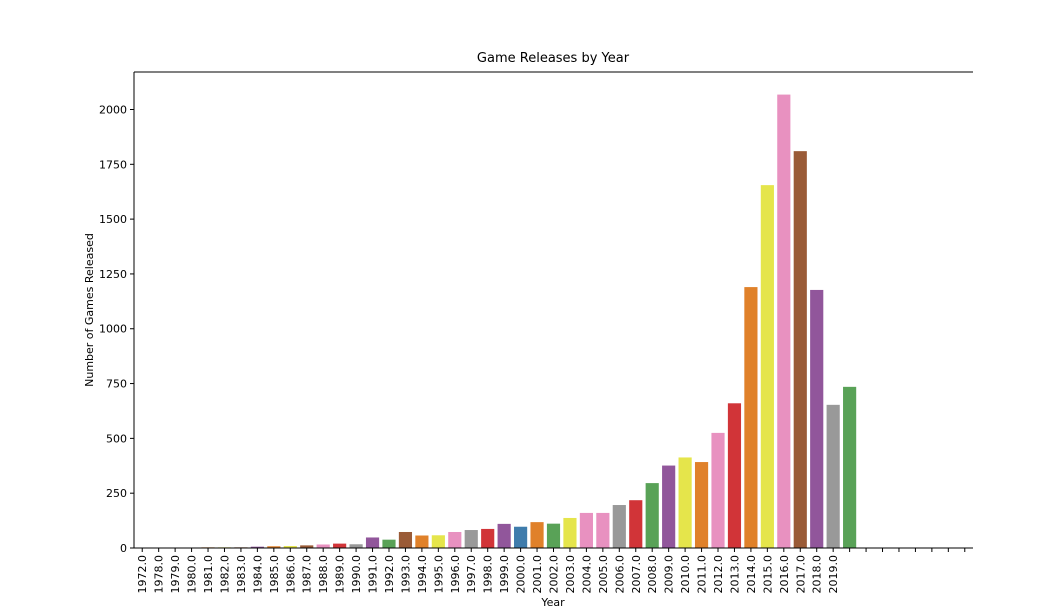 Image resolution: width=1042 pixels, height=614 pixels. I want to click on x-tick-label: 1986.0, so click(290, 574).